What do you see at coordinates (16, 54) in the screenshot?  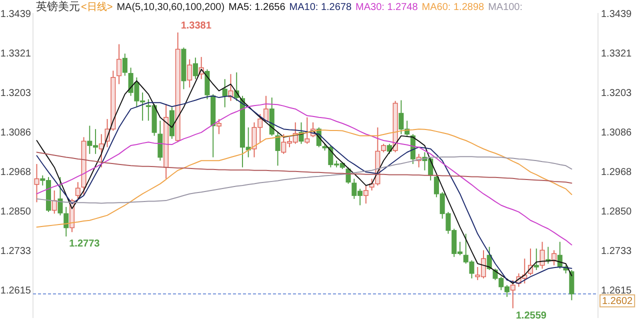 I see `y-tick-label: 1.3321` at bounding box center [16, 54].